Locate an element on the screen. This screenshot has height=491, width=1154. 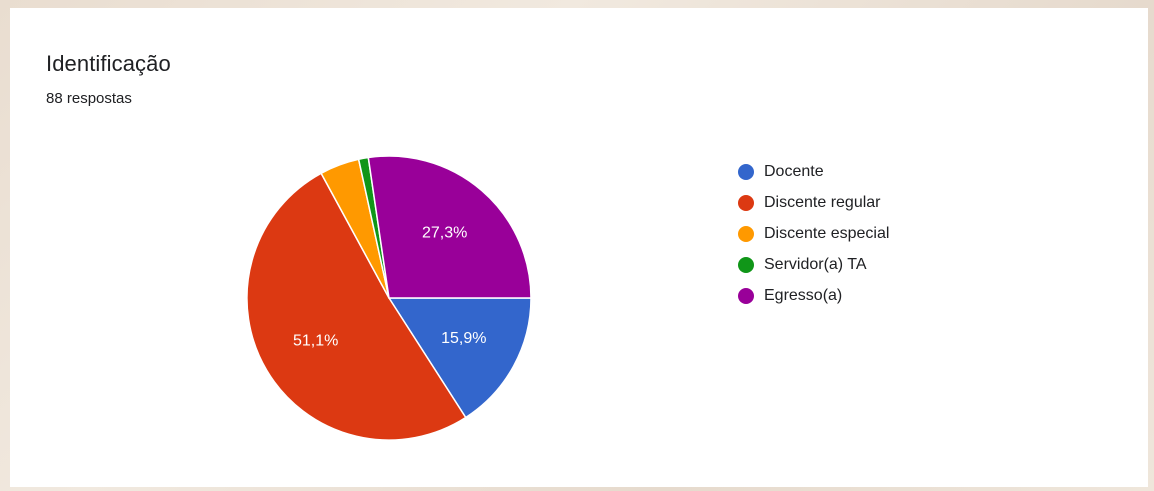
legend-item-discente-especial: Discente especial is located at coordinates (813, 233).